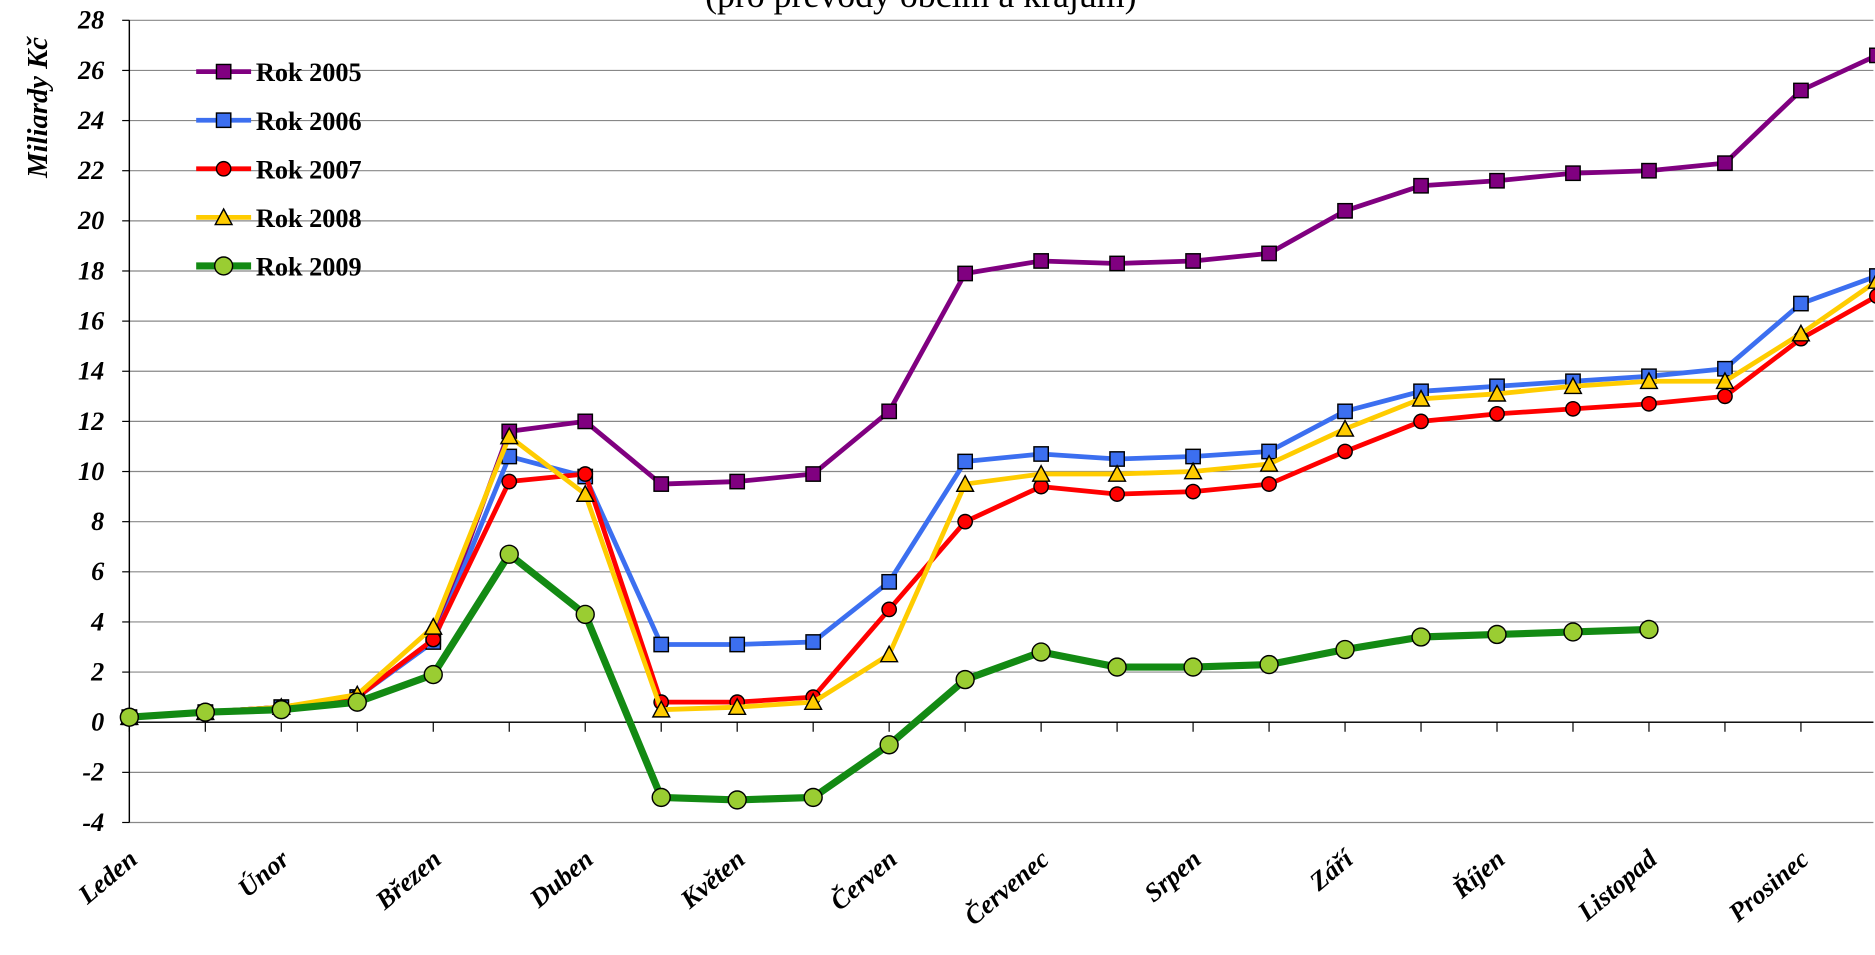 This screenshot has width=1875, height=955. What do you see at coordinates (93, 772) in the screenshot?
I see `y-tick-label: -2` at bounding box center [93, 772].